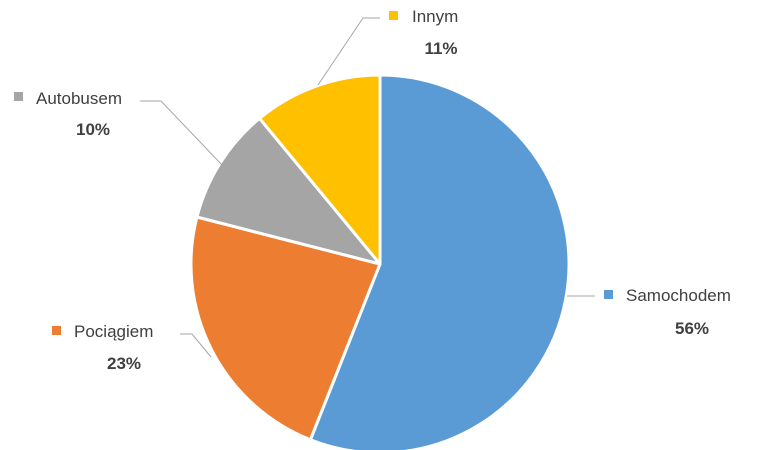  What do you see at coordinates (440, 48) in the screenshot?
I see `innym-percent-label: 11%` at bounding box center [440, 48].